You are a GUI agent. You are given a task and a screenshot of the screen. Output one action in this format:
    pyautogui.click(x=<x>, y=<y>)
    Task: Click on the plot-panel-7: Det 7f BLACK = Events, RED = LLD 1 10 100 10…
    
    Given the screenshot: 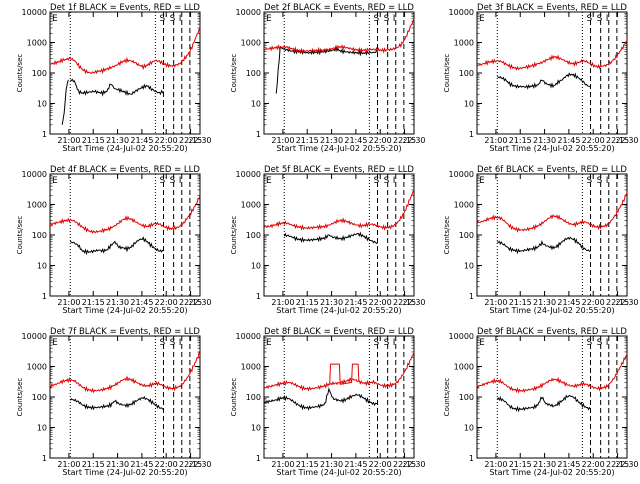 What is the action you would take?
    pyautogui.click(x=114, y=402)
    